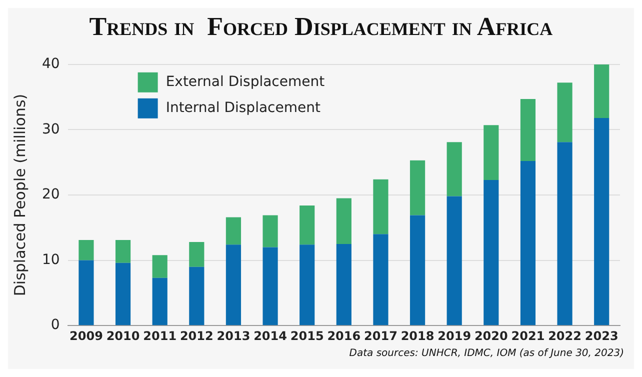 The height and width of the screenshot is (377, 642). What do you see at coordinates (246, 82) in the screenshot?
I see `legend-label: External Displacement` at bounding box center [246, 82].